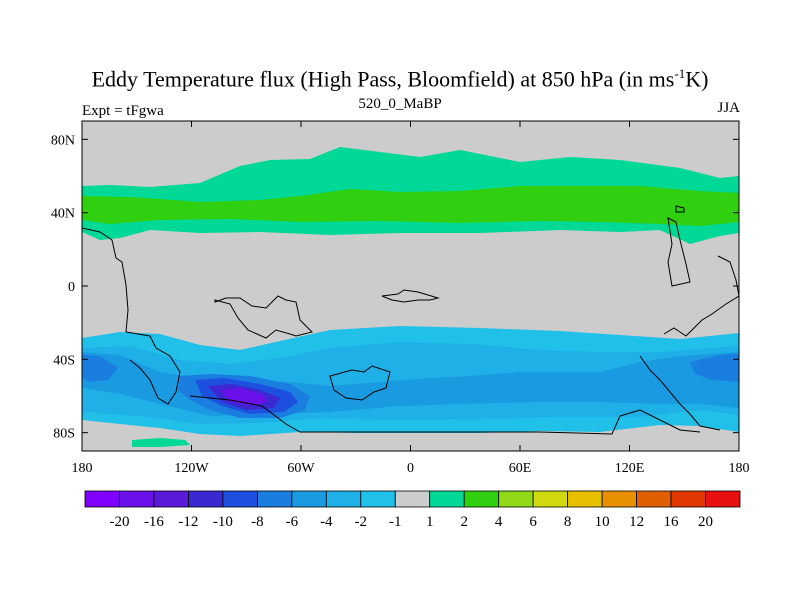  I want to click on colorbar-label: 12, so click(636, 522).